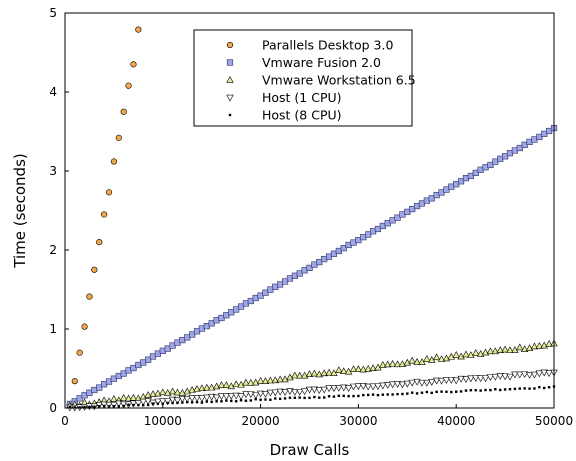 The height and width of the screenshot is (461, 576). Describe the element at coordinates (261, 421) in the screenshot. I see `x-tick-label: 20000` at that location.